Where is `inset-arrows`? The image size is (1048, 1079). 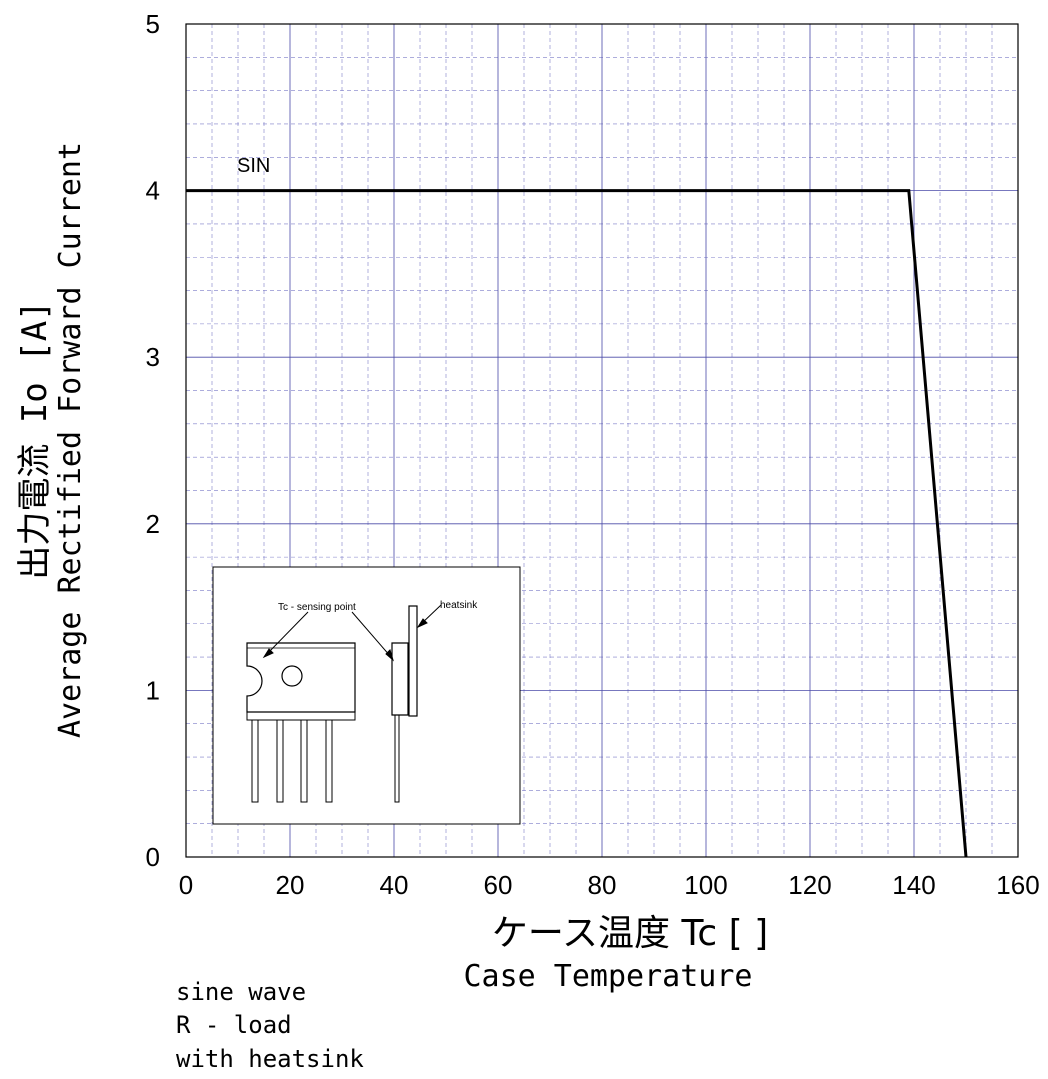
inset-arrows is located at coordinates (352, 633).